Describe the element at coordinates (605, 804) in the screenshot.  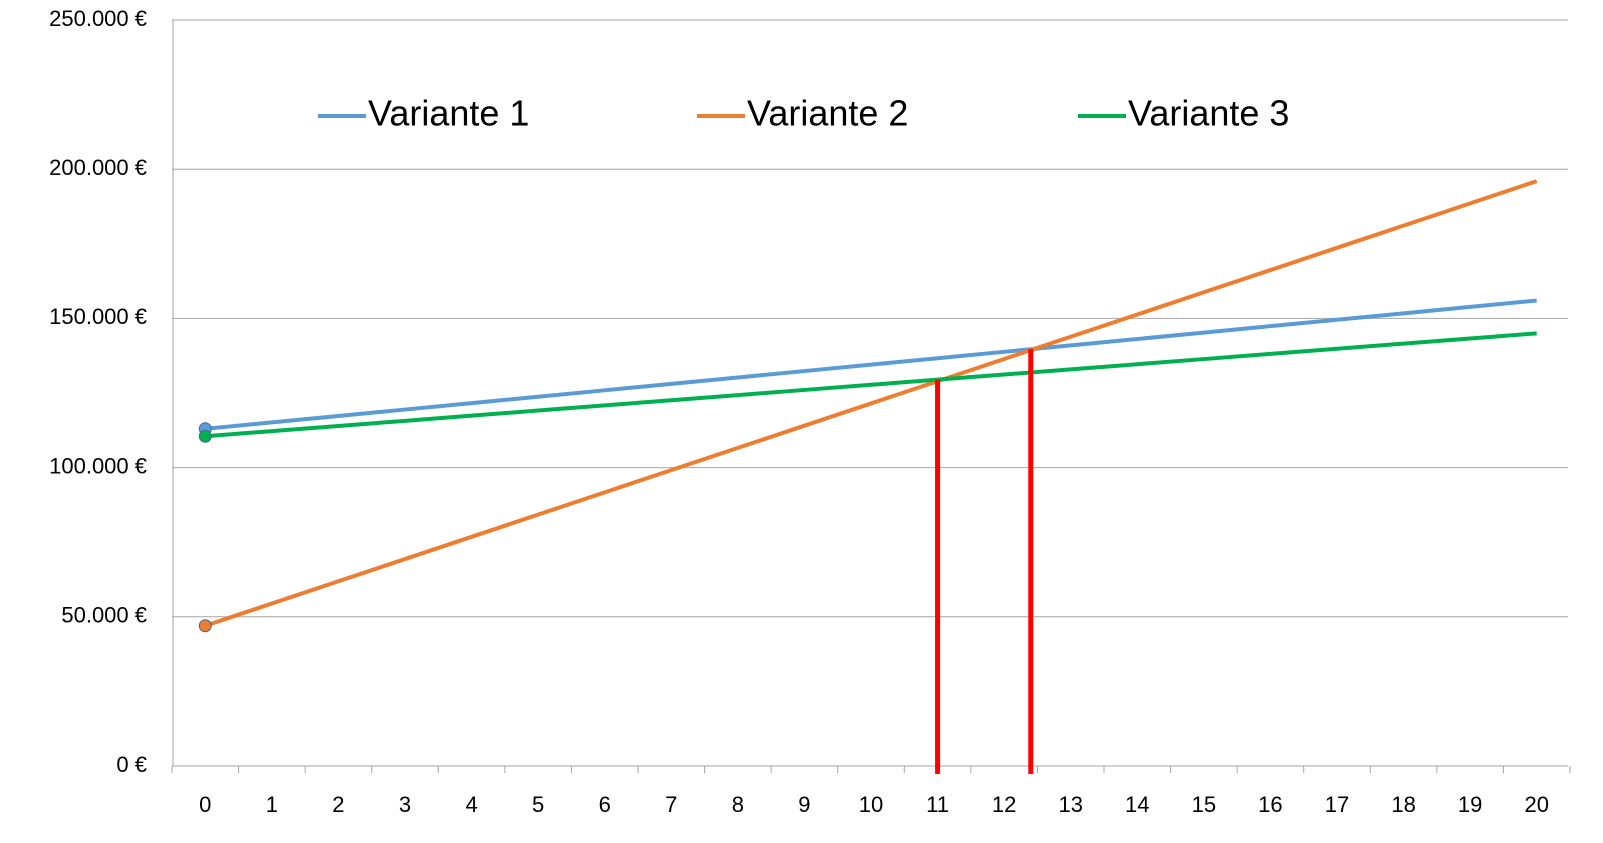
I see `x-tick-label: 6` at that location.